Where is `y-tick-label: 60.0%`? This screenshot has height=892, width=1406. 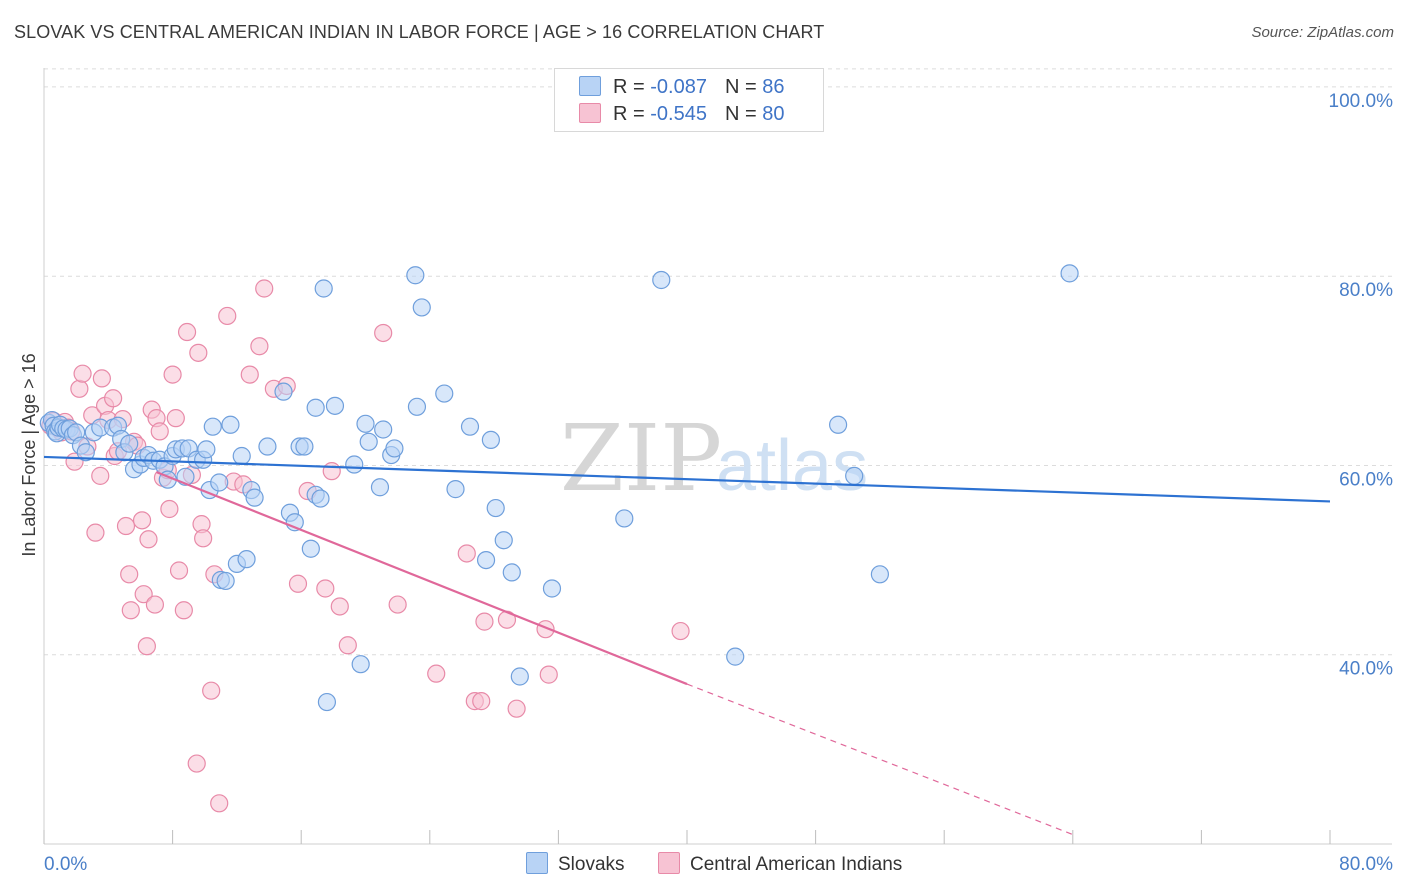 y-tick-label: 60.0% is located at coordinates (1366, 479).